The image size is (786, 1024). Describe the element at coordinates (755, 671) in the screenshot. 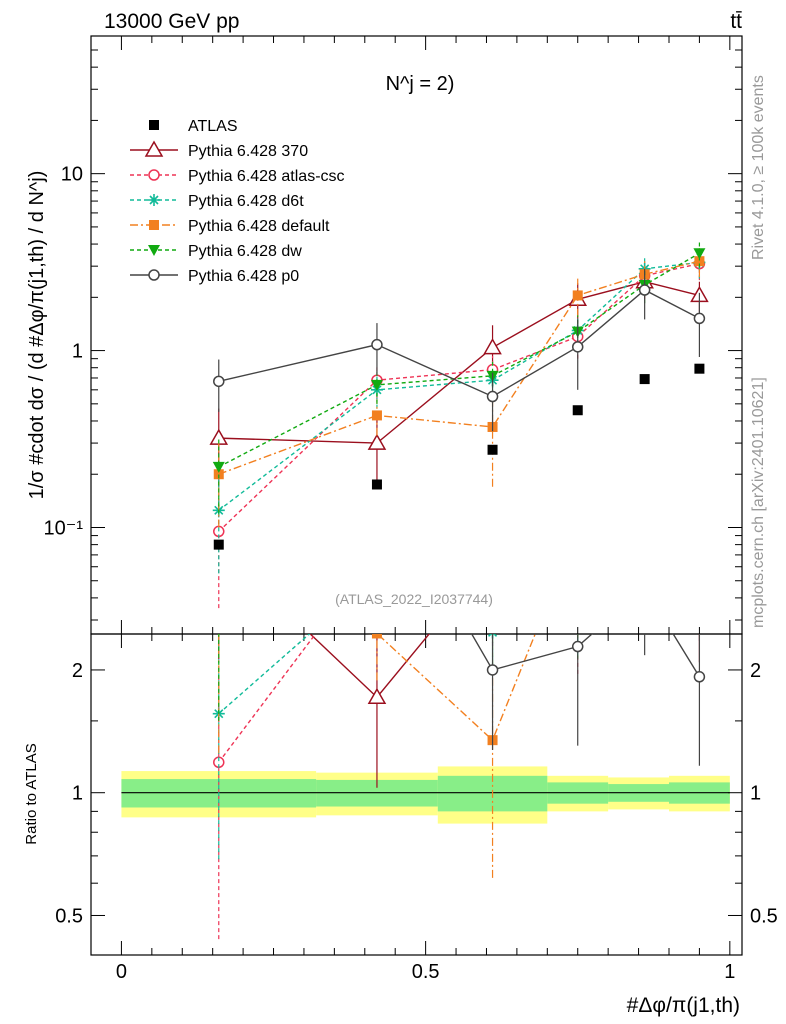

I see `ratio-tick-label-right: 2` at that location.